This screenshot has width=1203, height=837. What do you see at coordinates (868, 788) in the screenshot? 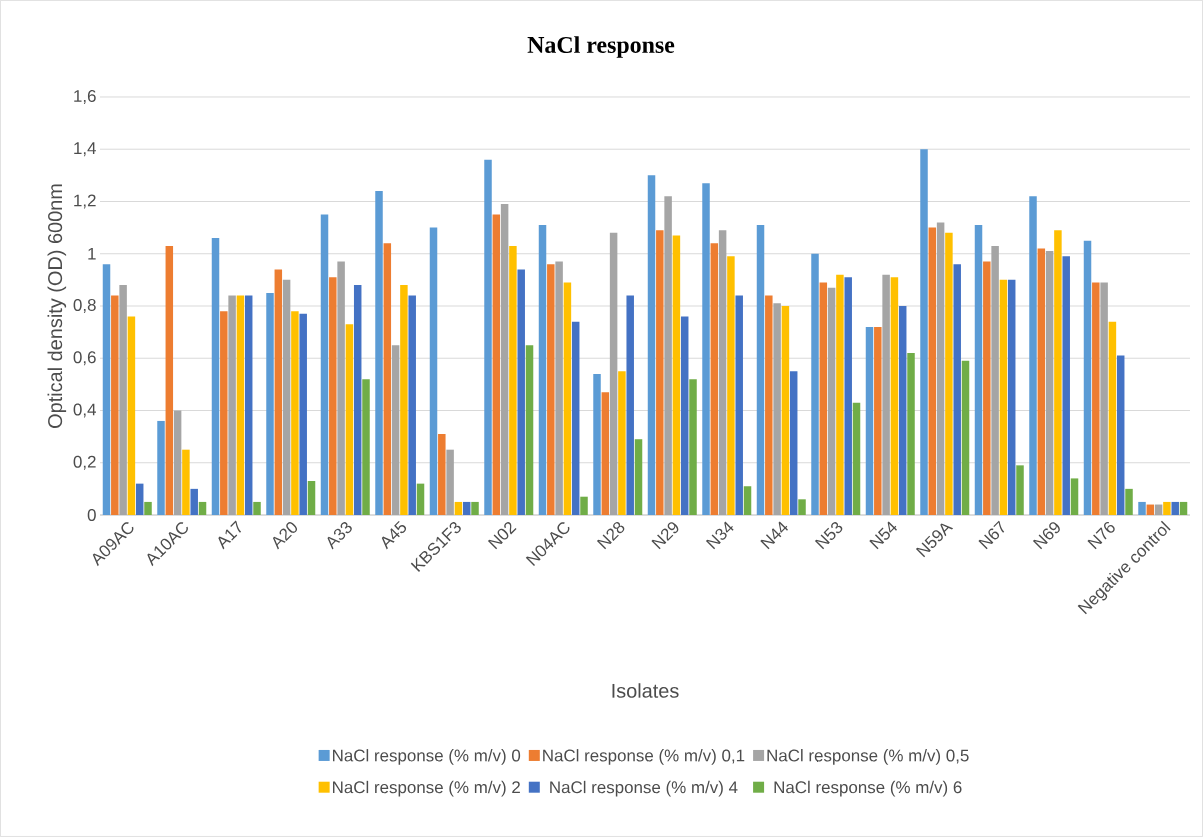
I see `legend-label: NaCl response (% m/v) 6` at bounding box center [868, 788].